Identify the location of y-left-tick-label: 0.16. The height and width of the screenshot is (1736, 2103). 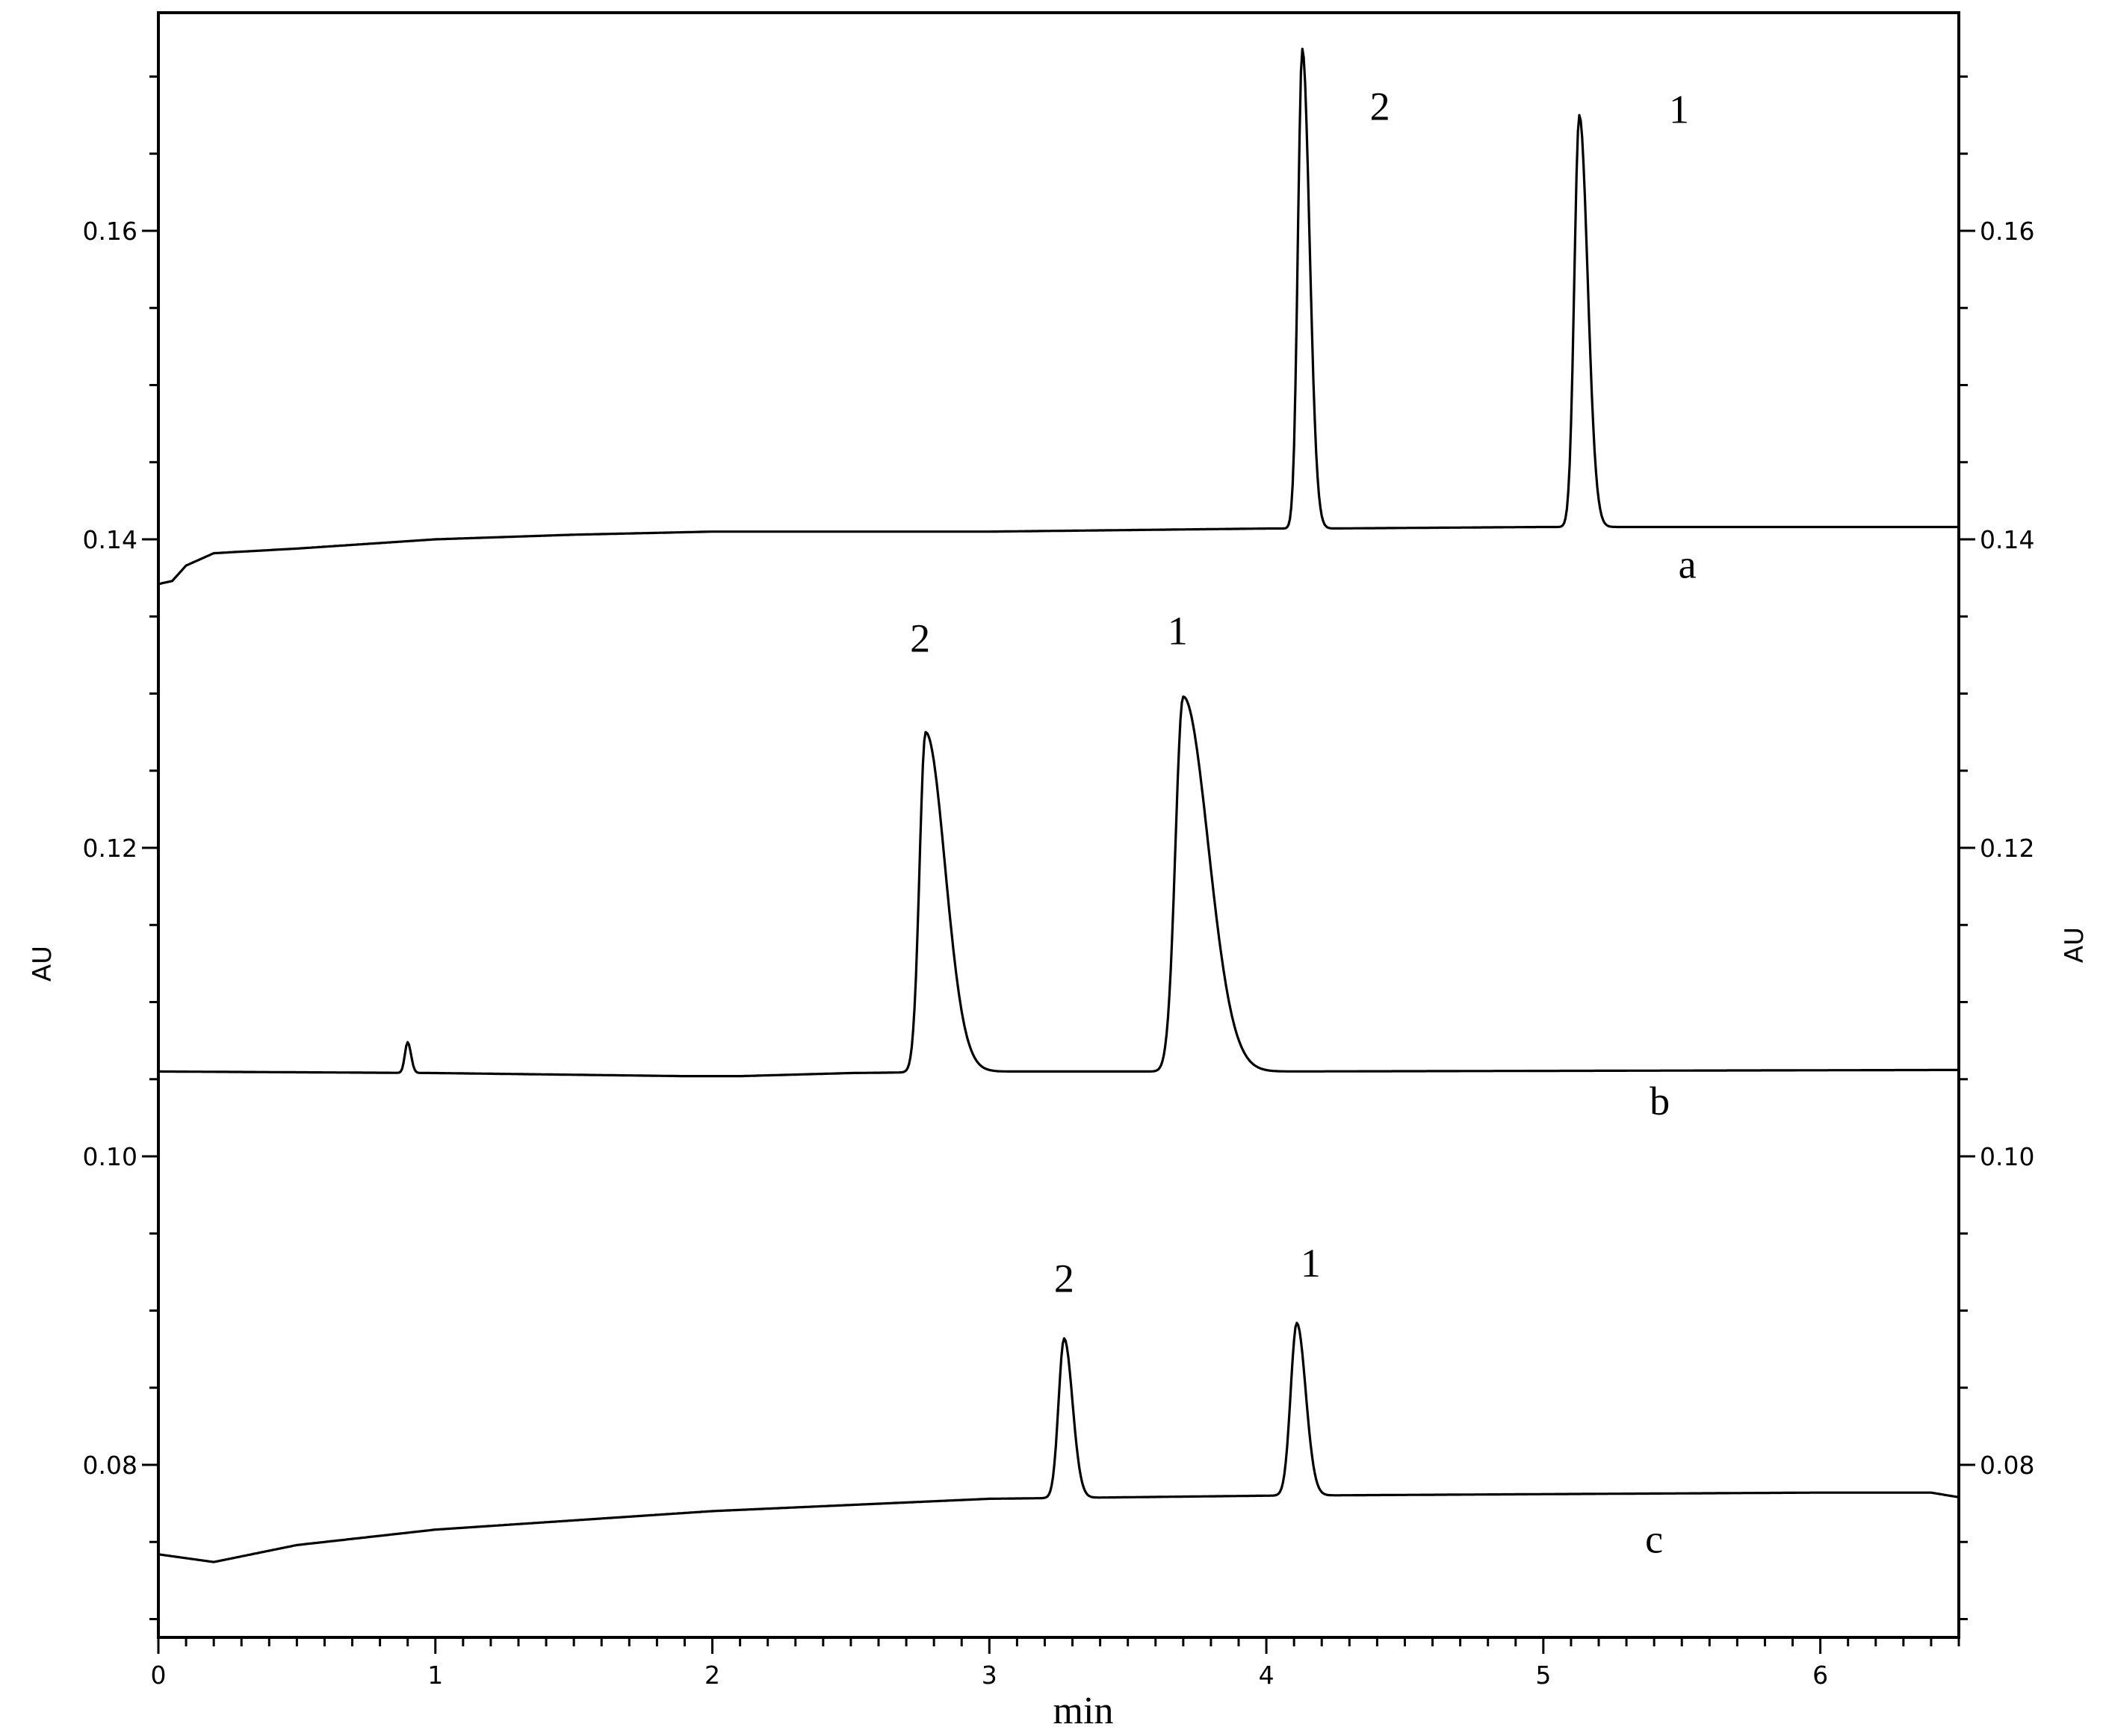
(110, 231).